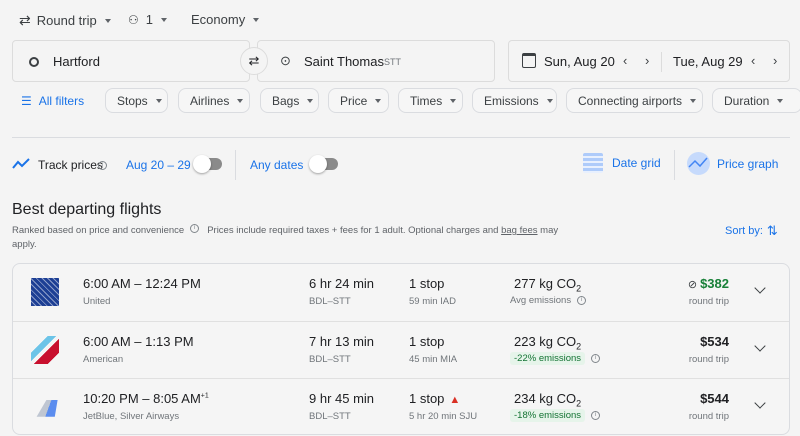 This screenshot has height=436, width=800. What do you see at coordinates (625, 60) in the screenshot?
I see `depart-prev-icon: ‹` at bounding box center [625, 60].